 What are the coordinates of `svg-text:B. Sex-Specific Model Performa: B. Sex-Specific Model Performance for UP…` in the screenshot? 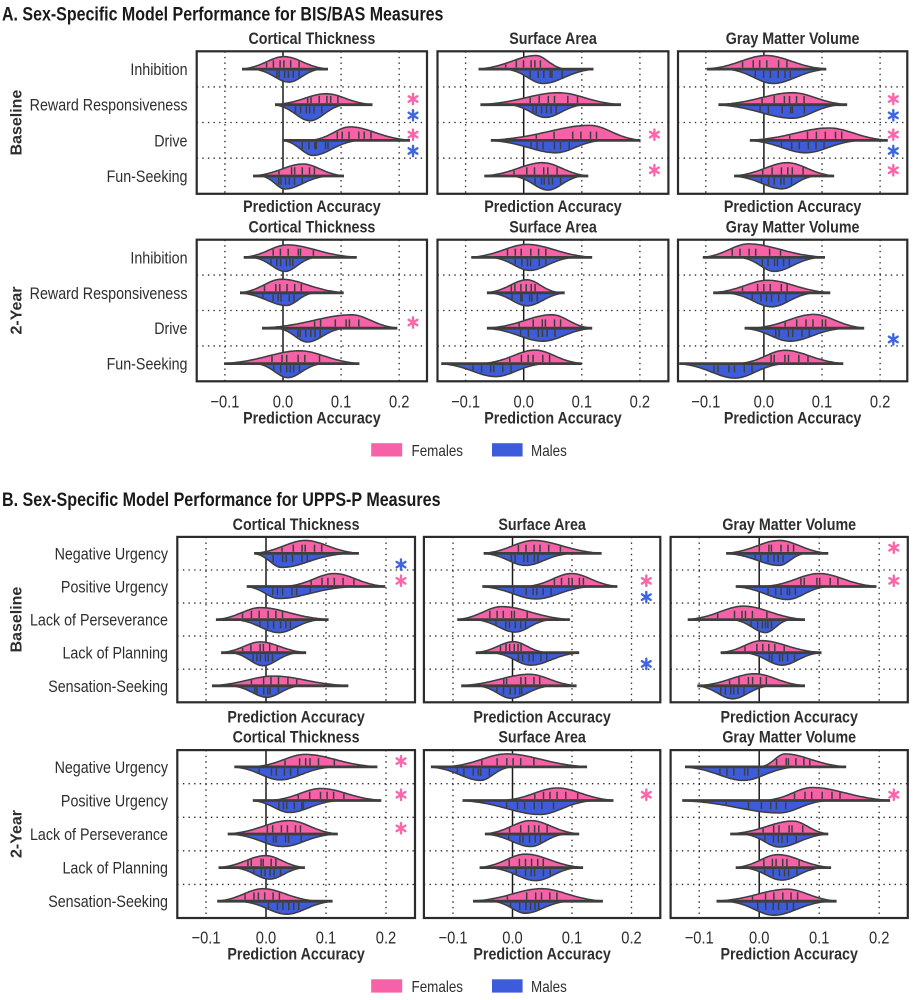 It's located at (221, 500).